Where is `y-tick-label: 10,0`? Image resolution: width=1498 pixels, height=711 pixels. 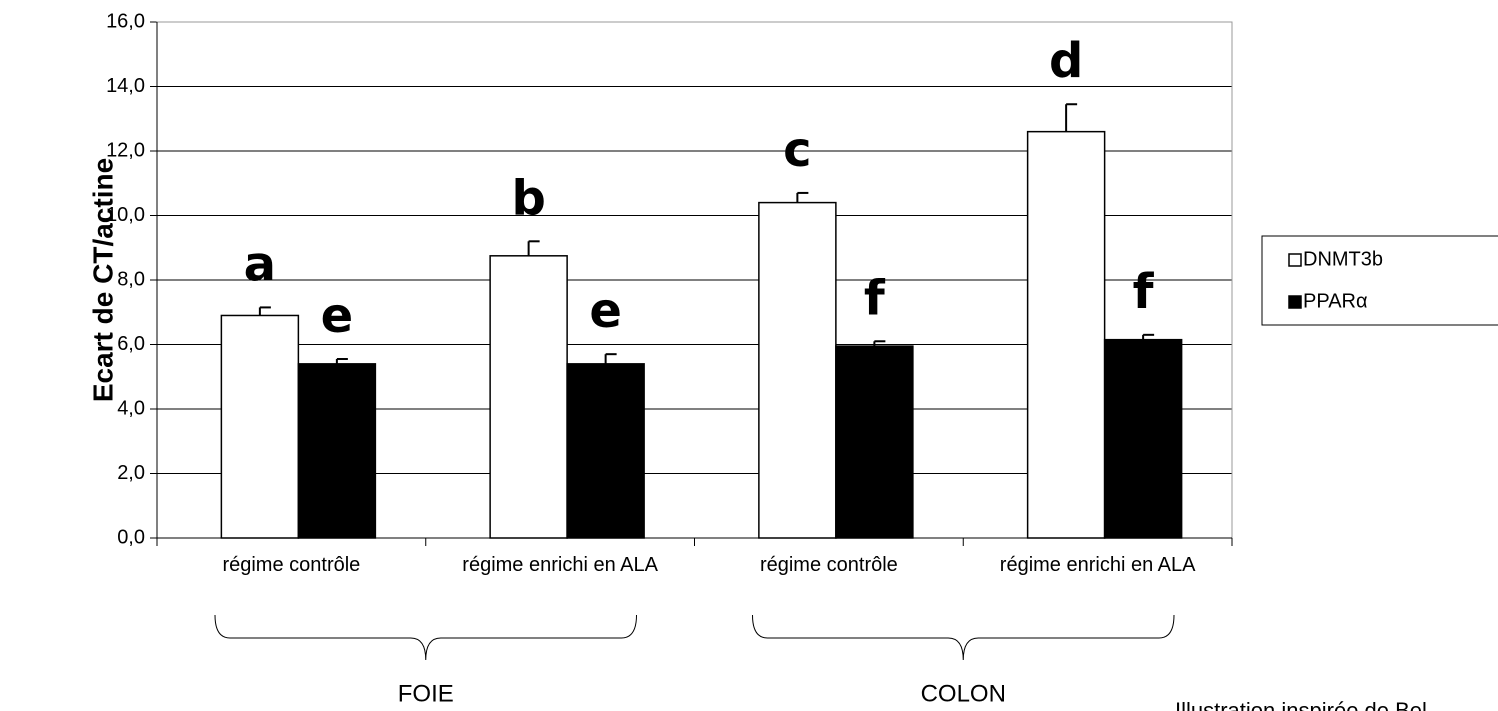 y-tick-label: 10,0 is located at coordinates (125, 215).